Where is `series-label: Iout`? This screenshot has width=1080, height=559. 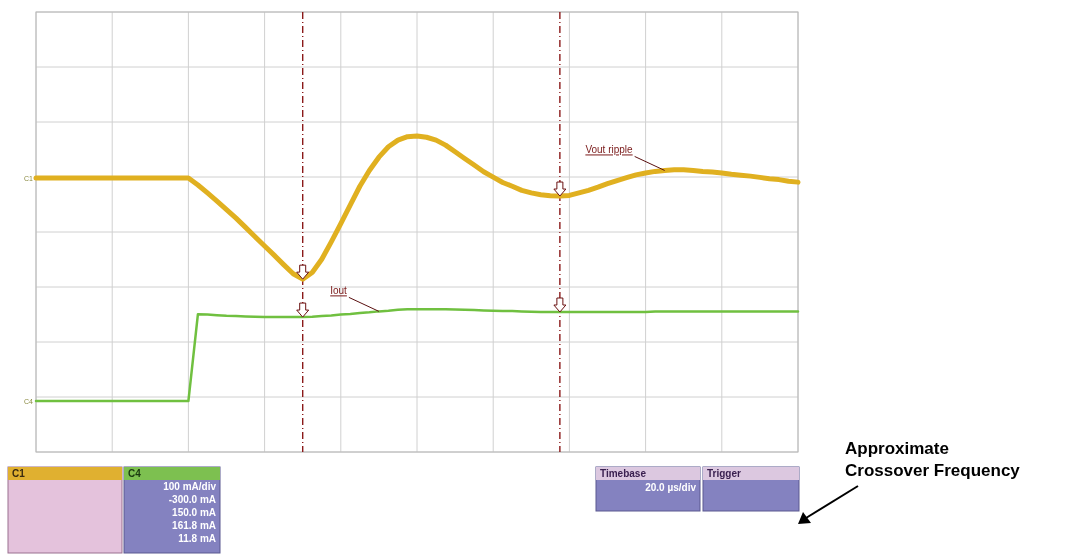 series-label: Iout is located at coordinates (339, 291).